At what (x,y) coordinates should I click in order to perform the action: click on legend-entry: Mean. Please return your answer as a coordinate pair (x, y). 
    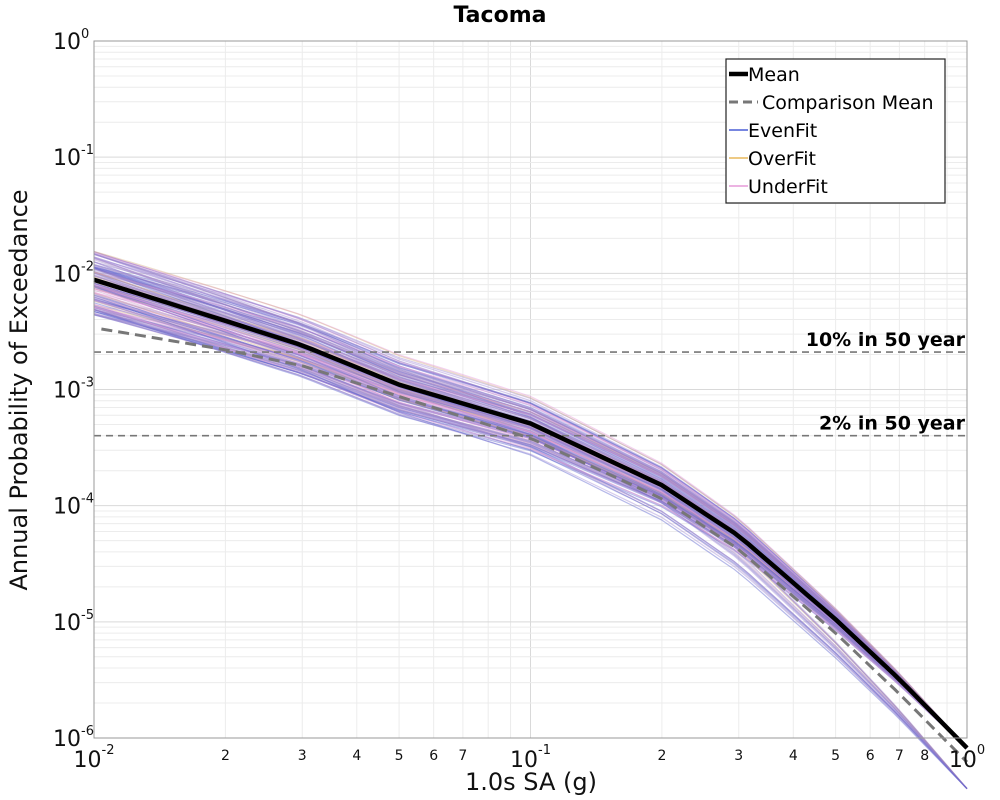
    Looking at the image, I should click on (774, 75).